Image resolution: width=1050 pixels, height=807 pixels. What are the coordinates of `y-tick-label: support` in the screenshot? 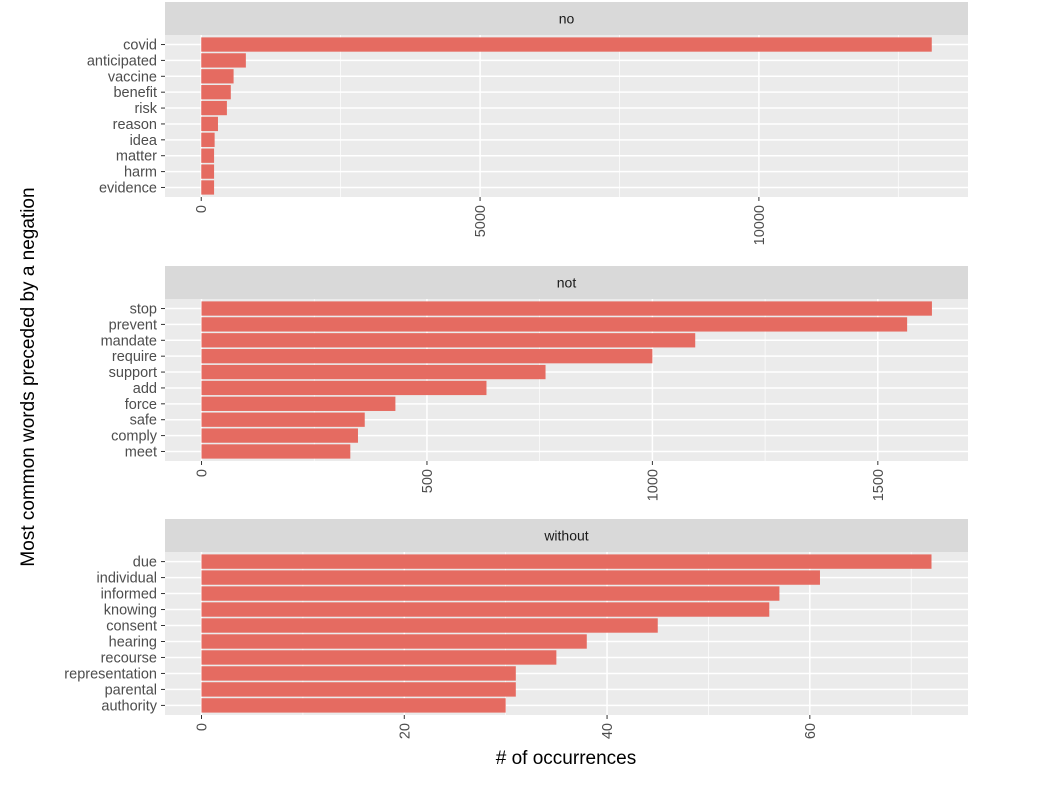 It's located at (133, 373).